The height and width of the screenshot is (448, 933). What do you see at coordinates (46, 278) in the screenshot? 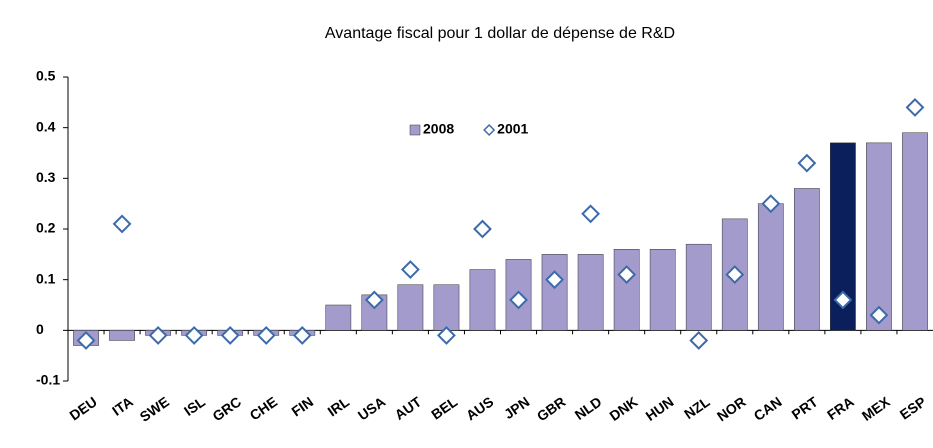
I see `y-tick-label: 0.1` at bounding box center [46, 278].